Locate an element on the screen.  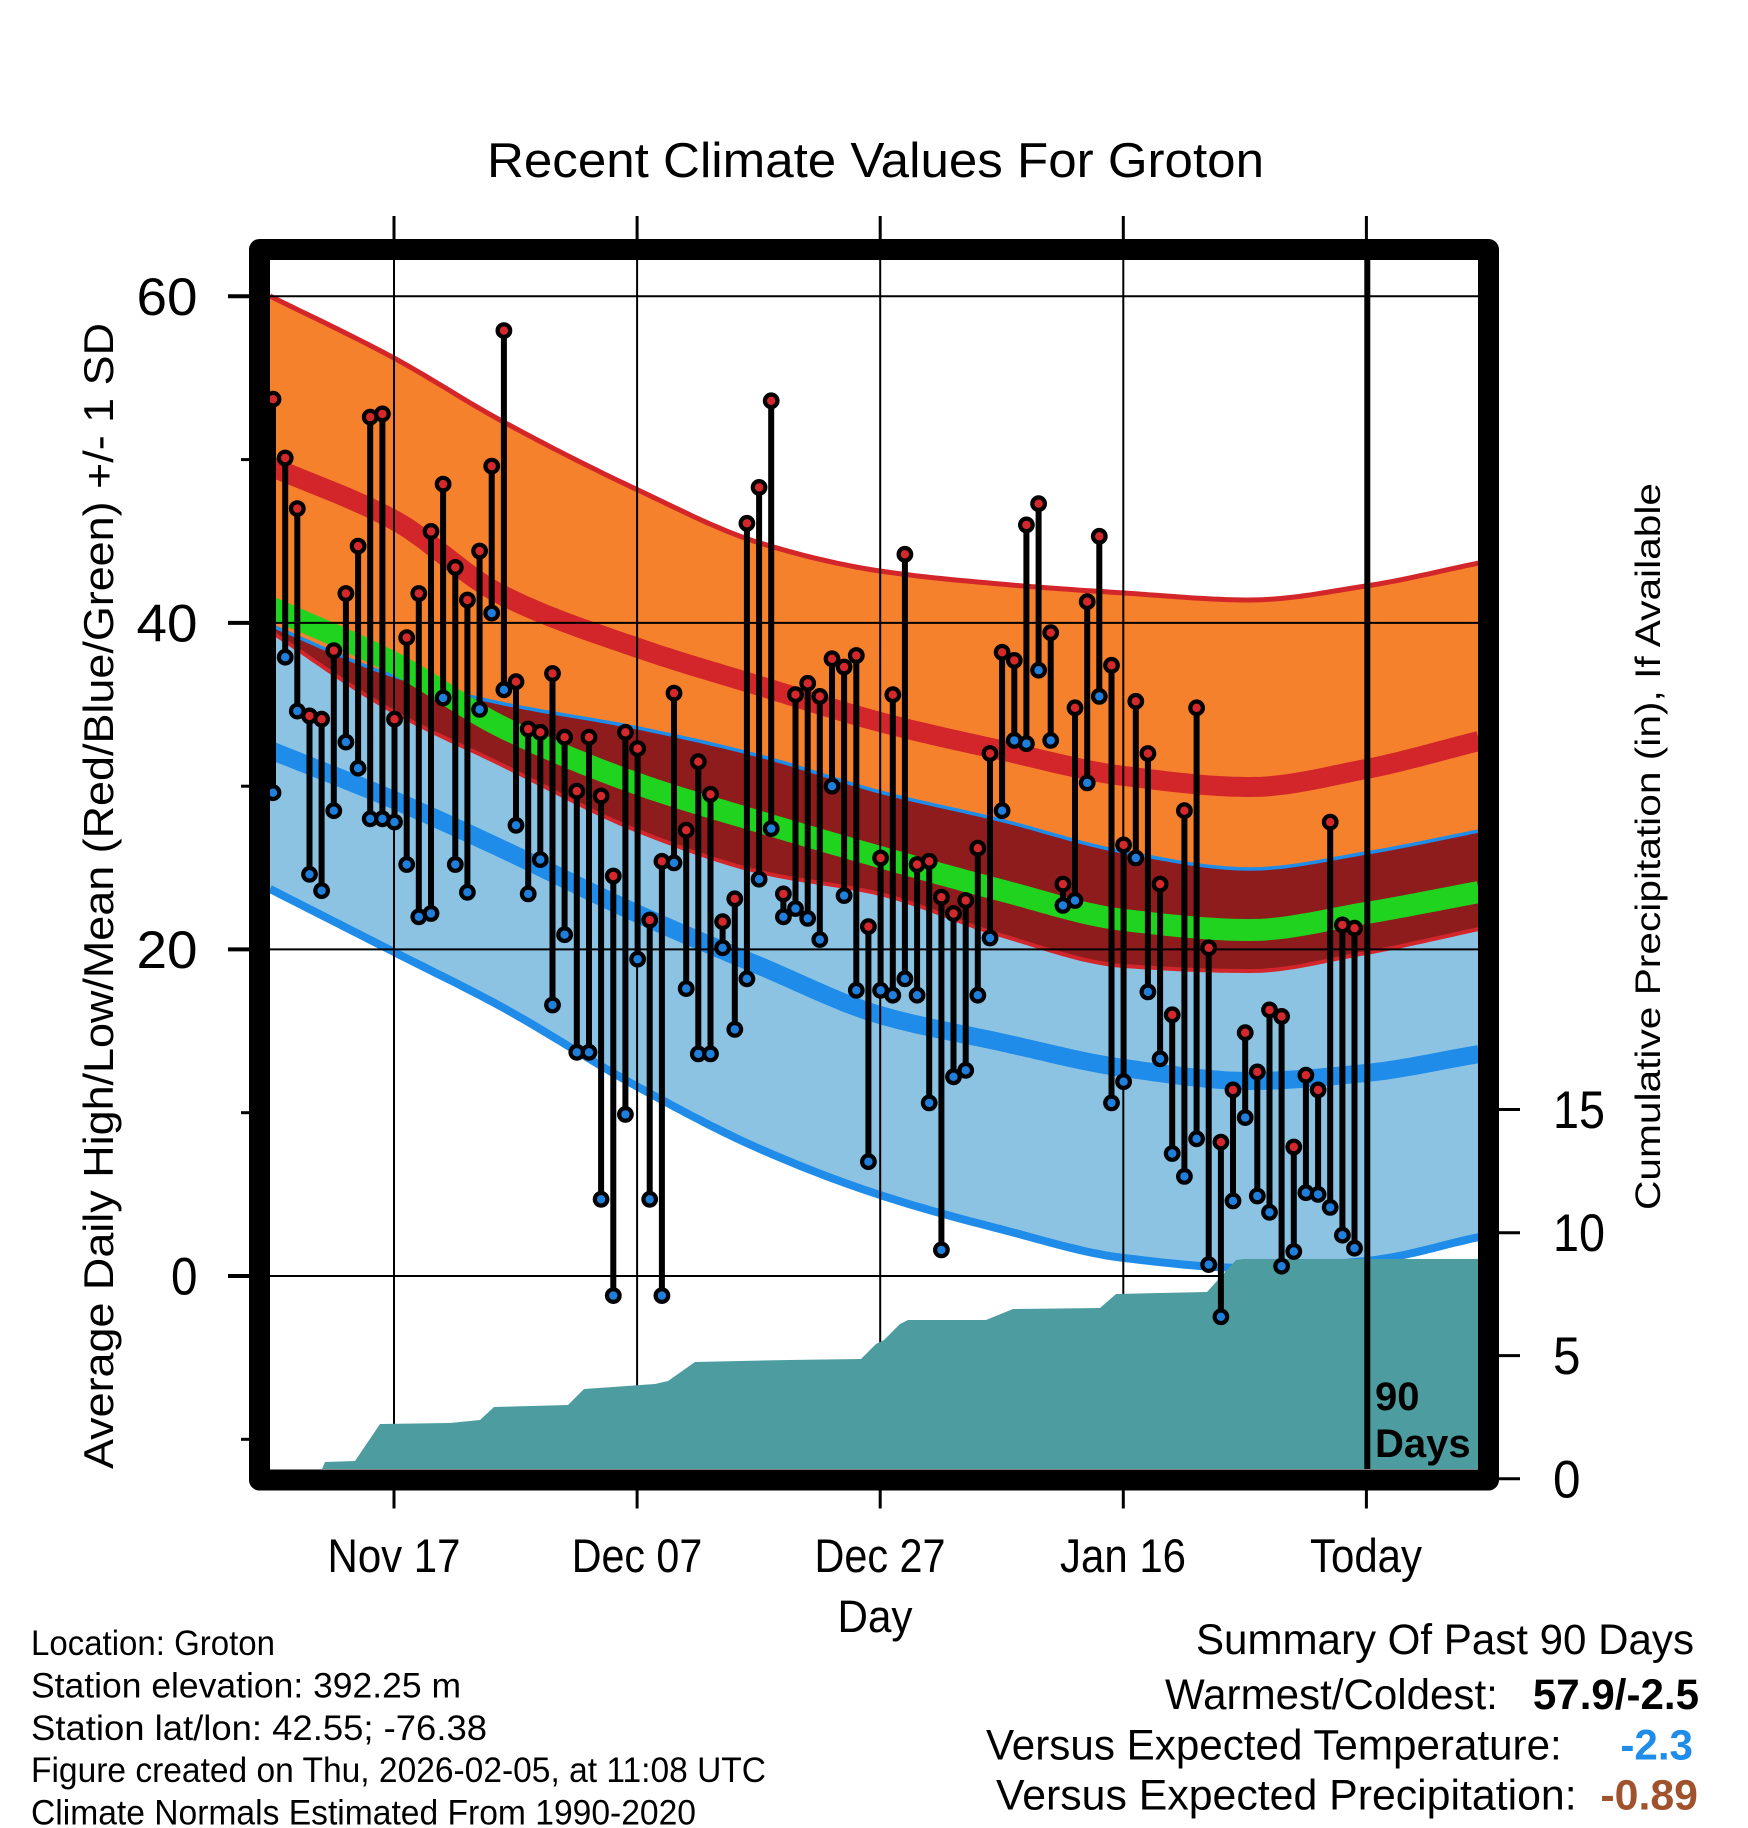
svg-text: 90 is located at coordinates (1397, 1397).